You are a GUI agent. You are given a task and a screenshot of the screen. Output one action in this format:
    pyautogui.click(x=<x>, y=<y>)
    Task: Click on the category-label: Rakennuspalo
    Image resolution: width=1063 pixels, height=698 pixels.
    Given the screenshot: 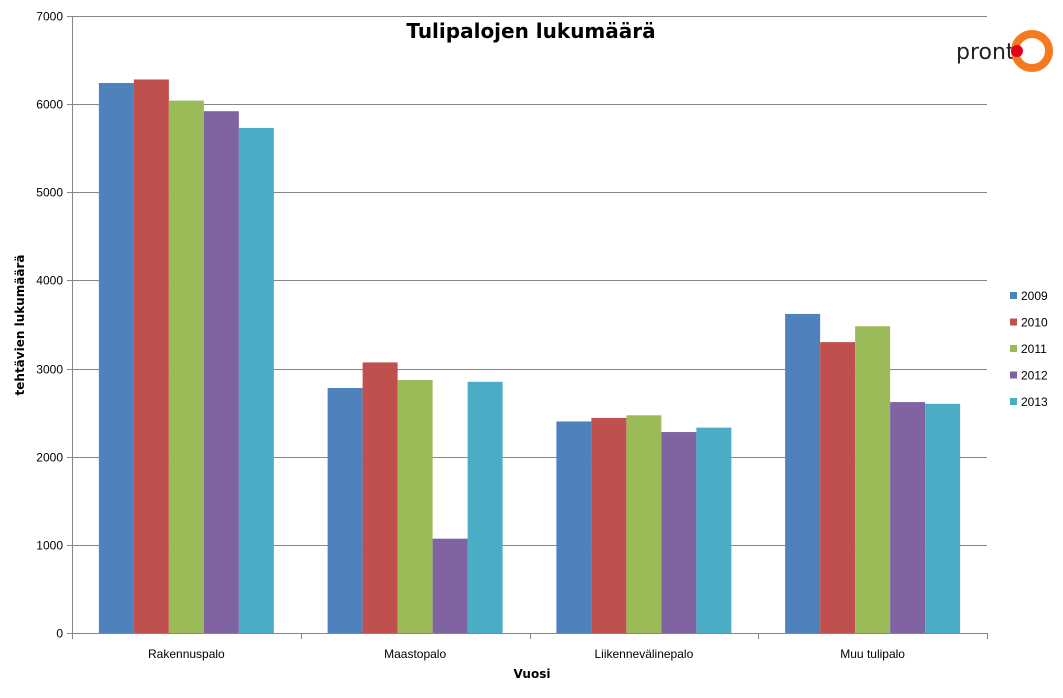 What is the action you would take?
    pyautogui.click(x=186, y=654)
    